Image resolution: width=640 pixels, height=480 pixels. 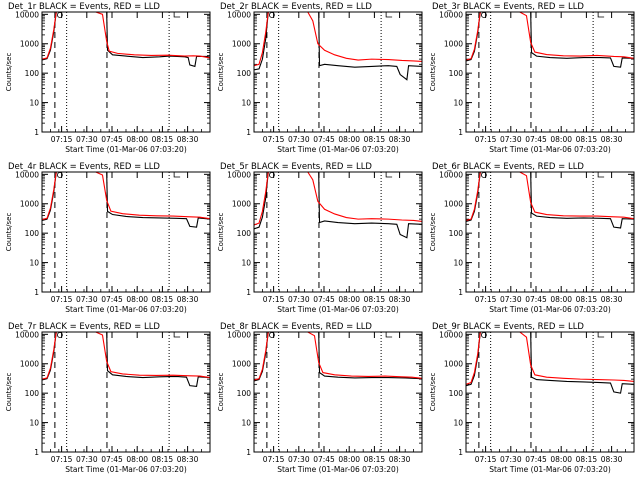 I want to click on panel-title: Det_4r BLACK = Events, RED = LLD, so click(x=84, y=167).